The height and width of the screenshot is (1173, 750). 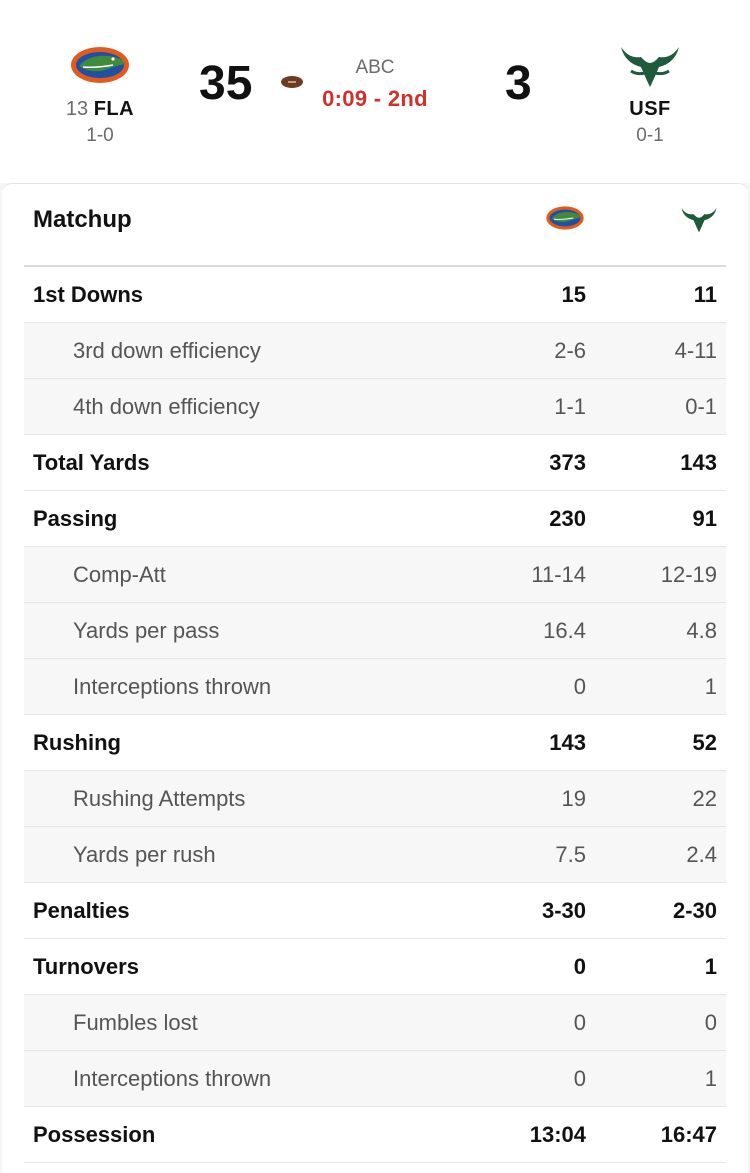 I want to click on away-team: USF 0-1, so click(x=650, y=91).